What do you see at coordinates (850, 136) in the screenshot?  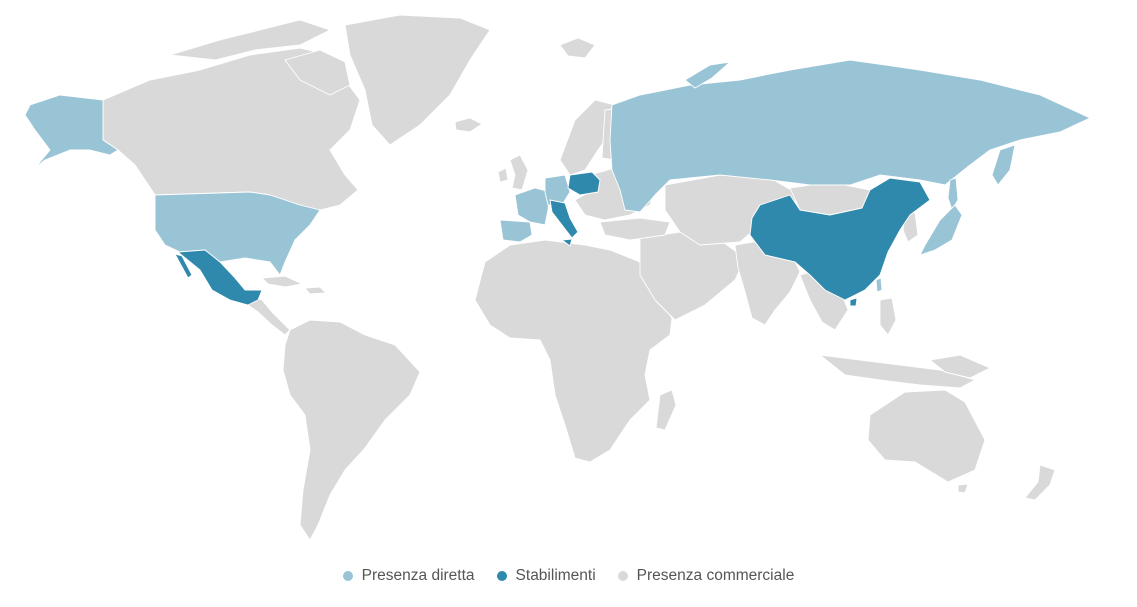 I see `region-russia` at bounding box center [850, 136].